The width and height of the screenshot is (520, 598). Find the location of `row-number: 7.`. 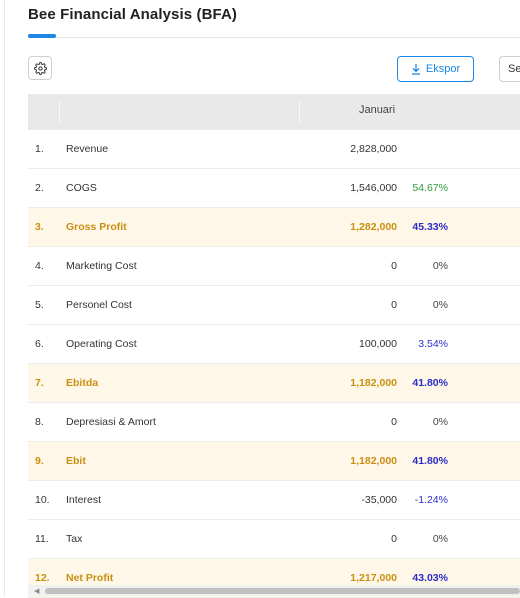

row-number: 7. is located at coordinates (39, 383).